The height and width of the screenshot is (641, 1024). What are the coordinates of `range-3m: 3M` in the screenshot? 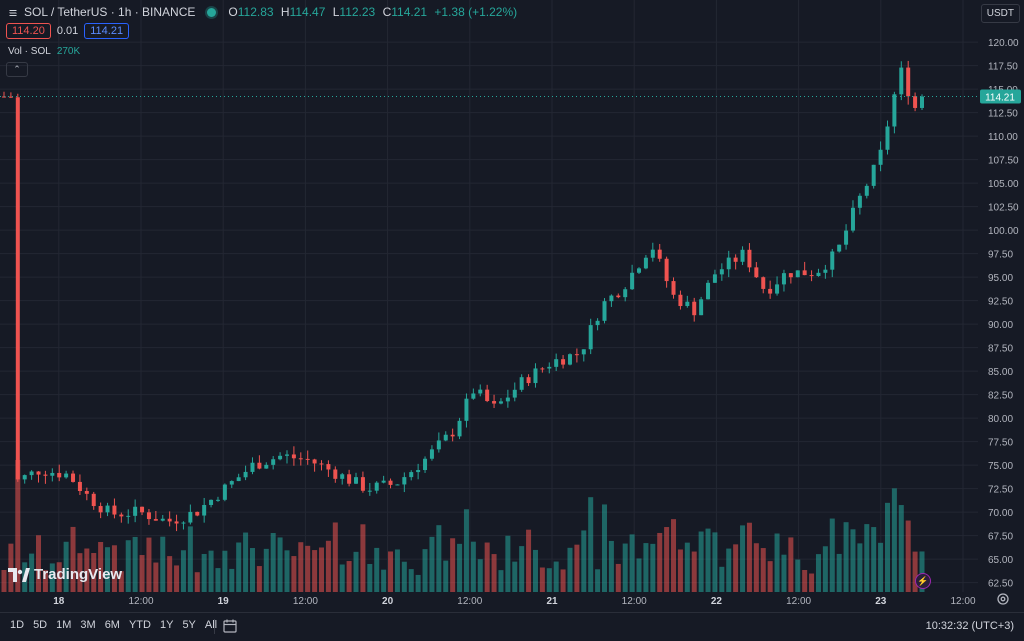 It's located at (88, 625).